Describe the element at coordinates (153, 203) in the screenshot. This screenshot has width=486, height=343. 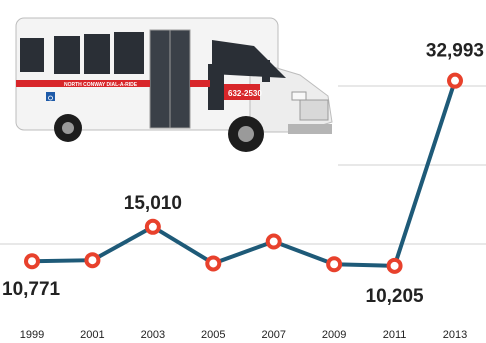
I see `data-label: 15,010` at that location.